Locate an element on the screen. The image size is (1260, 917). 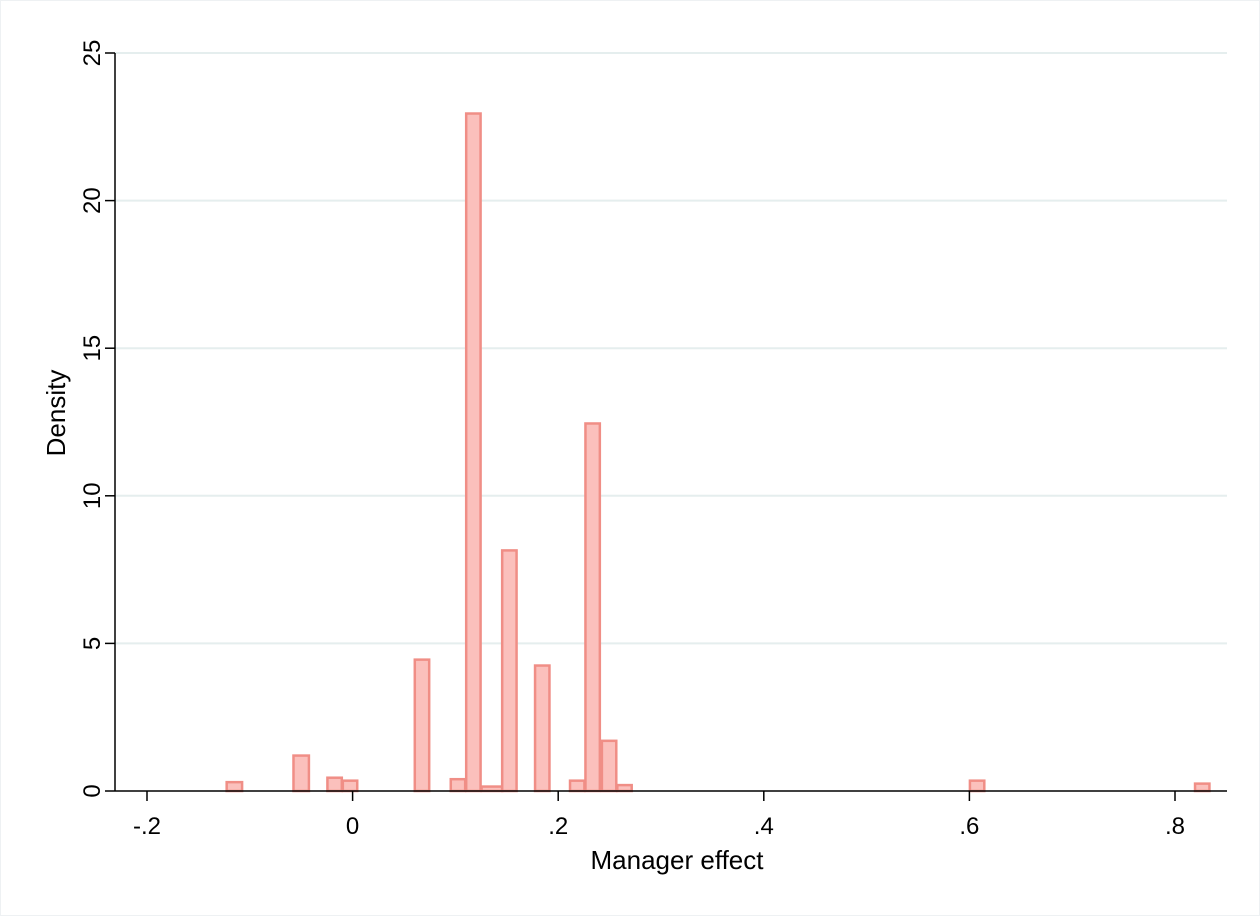
y-tick-label: 10 is located at coordinates (92, 495).